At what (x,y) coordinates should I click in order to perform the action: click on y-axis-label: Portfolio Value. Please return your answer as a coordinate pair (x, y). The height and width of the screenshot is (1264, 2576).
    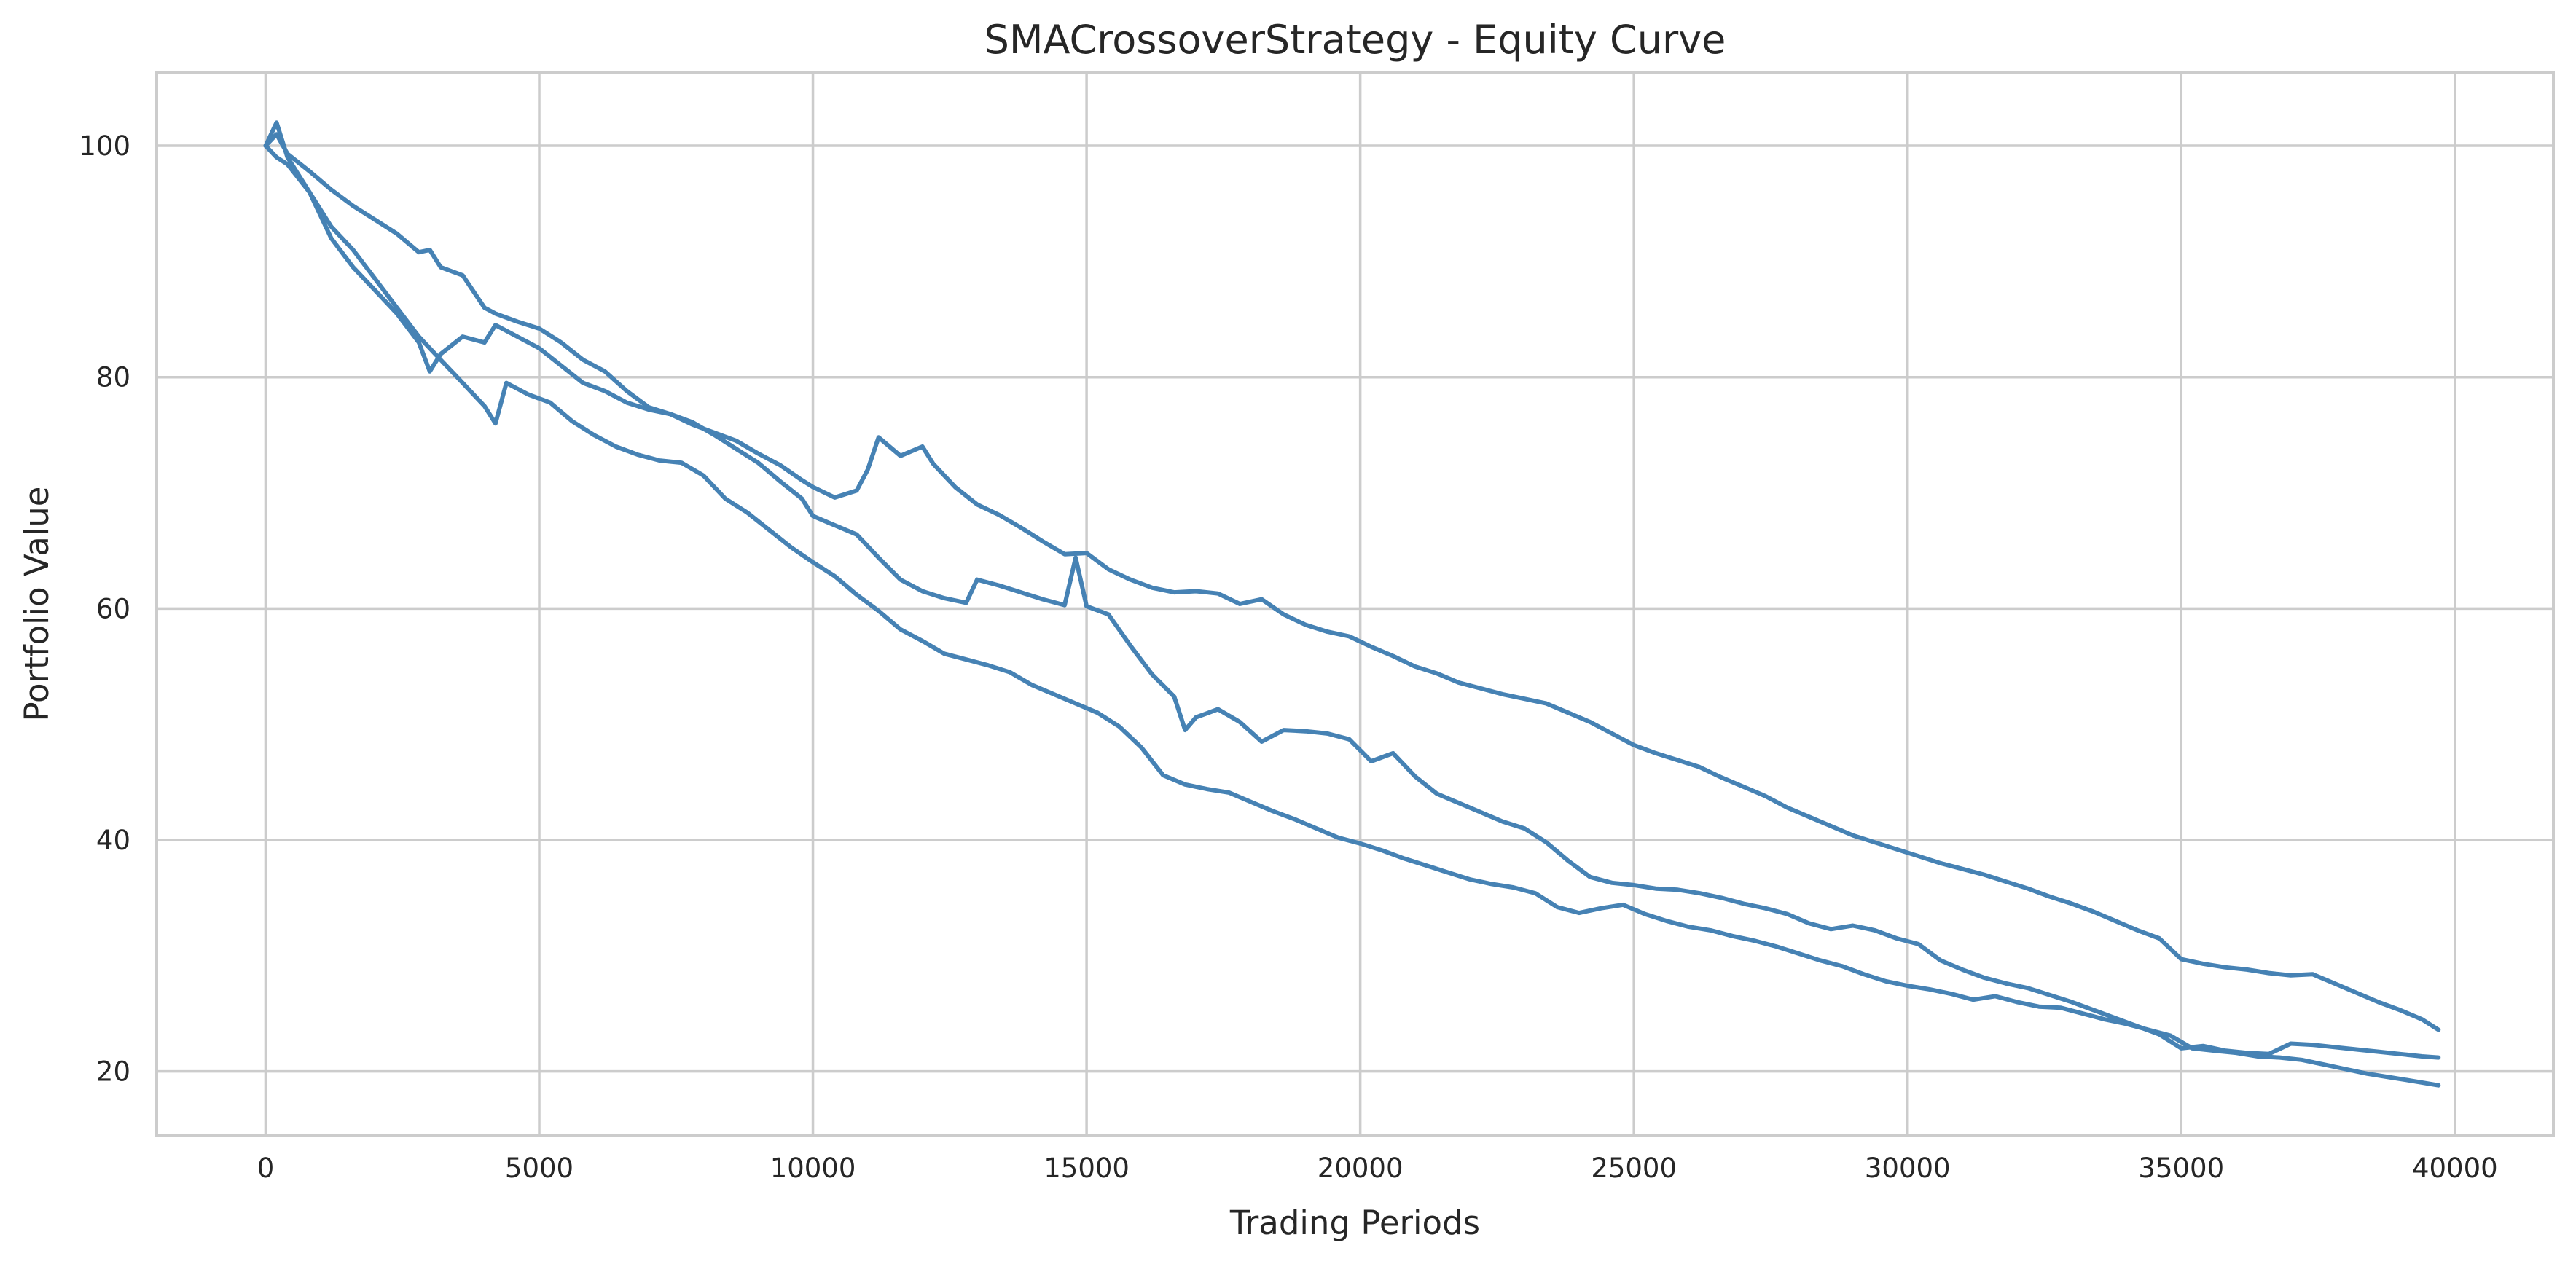
    Looking at the image, I should click on (36, 604).